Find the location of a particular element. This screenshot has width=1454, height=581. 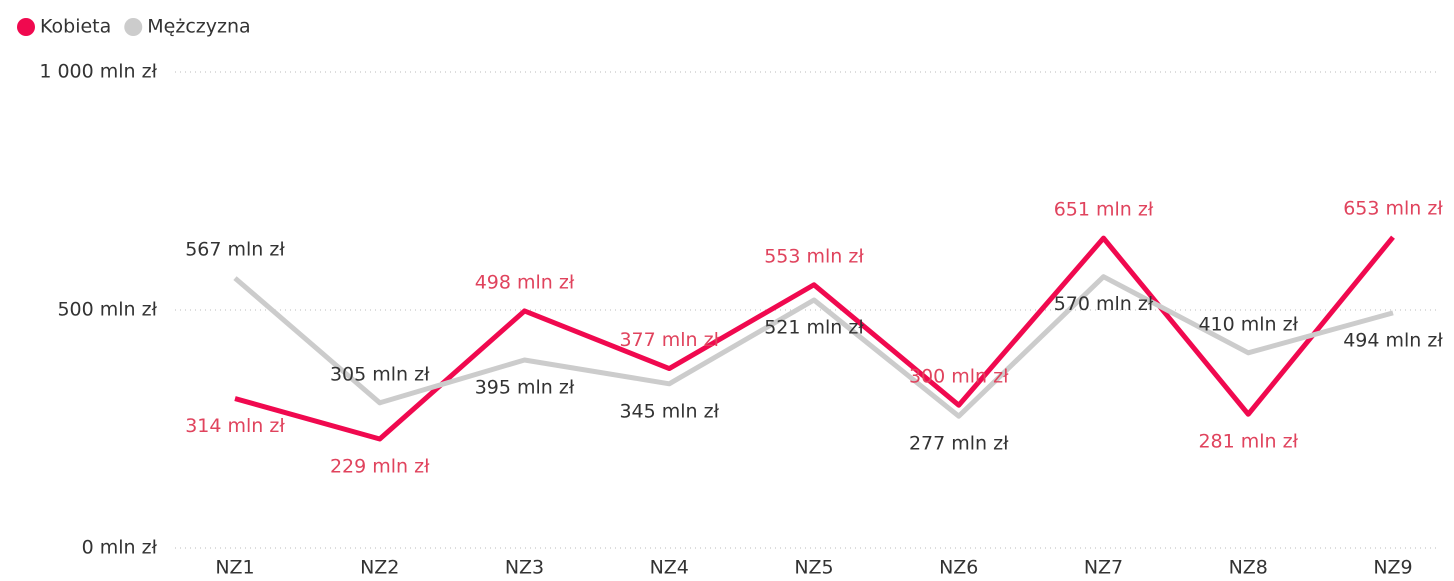

data-label: 494 mln zł is located at coordinates (1393, 340).